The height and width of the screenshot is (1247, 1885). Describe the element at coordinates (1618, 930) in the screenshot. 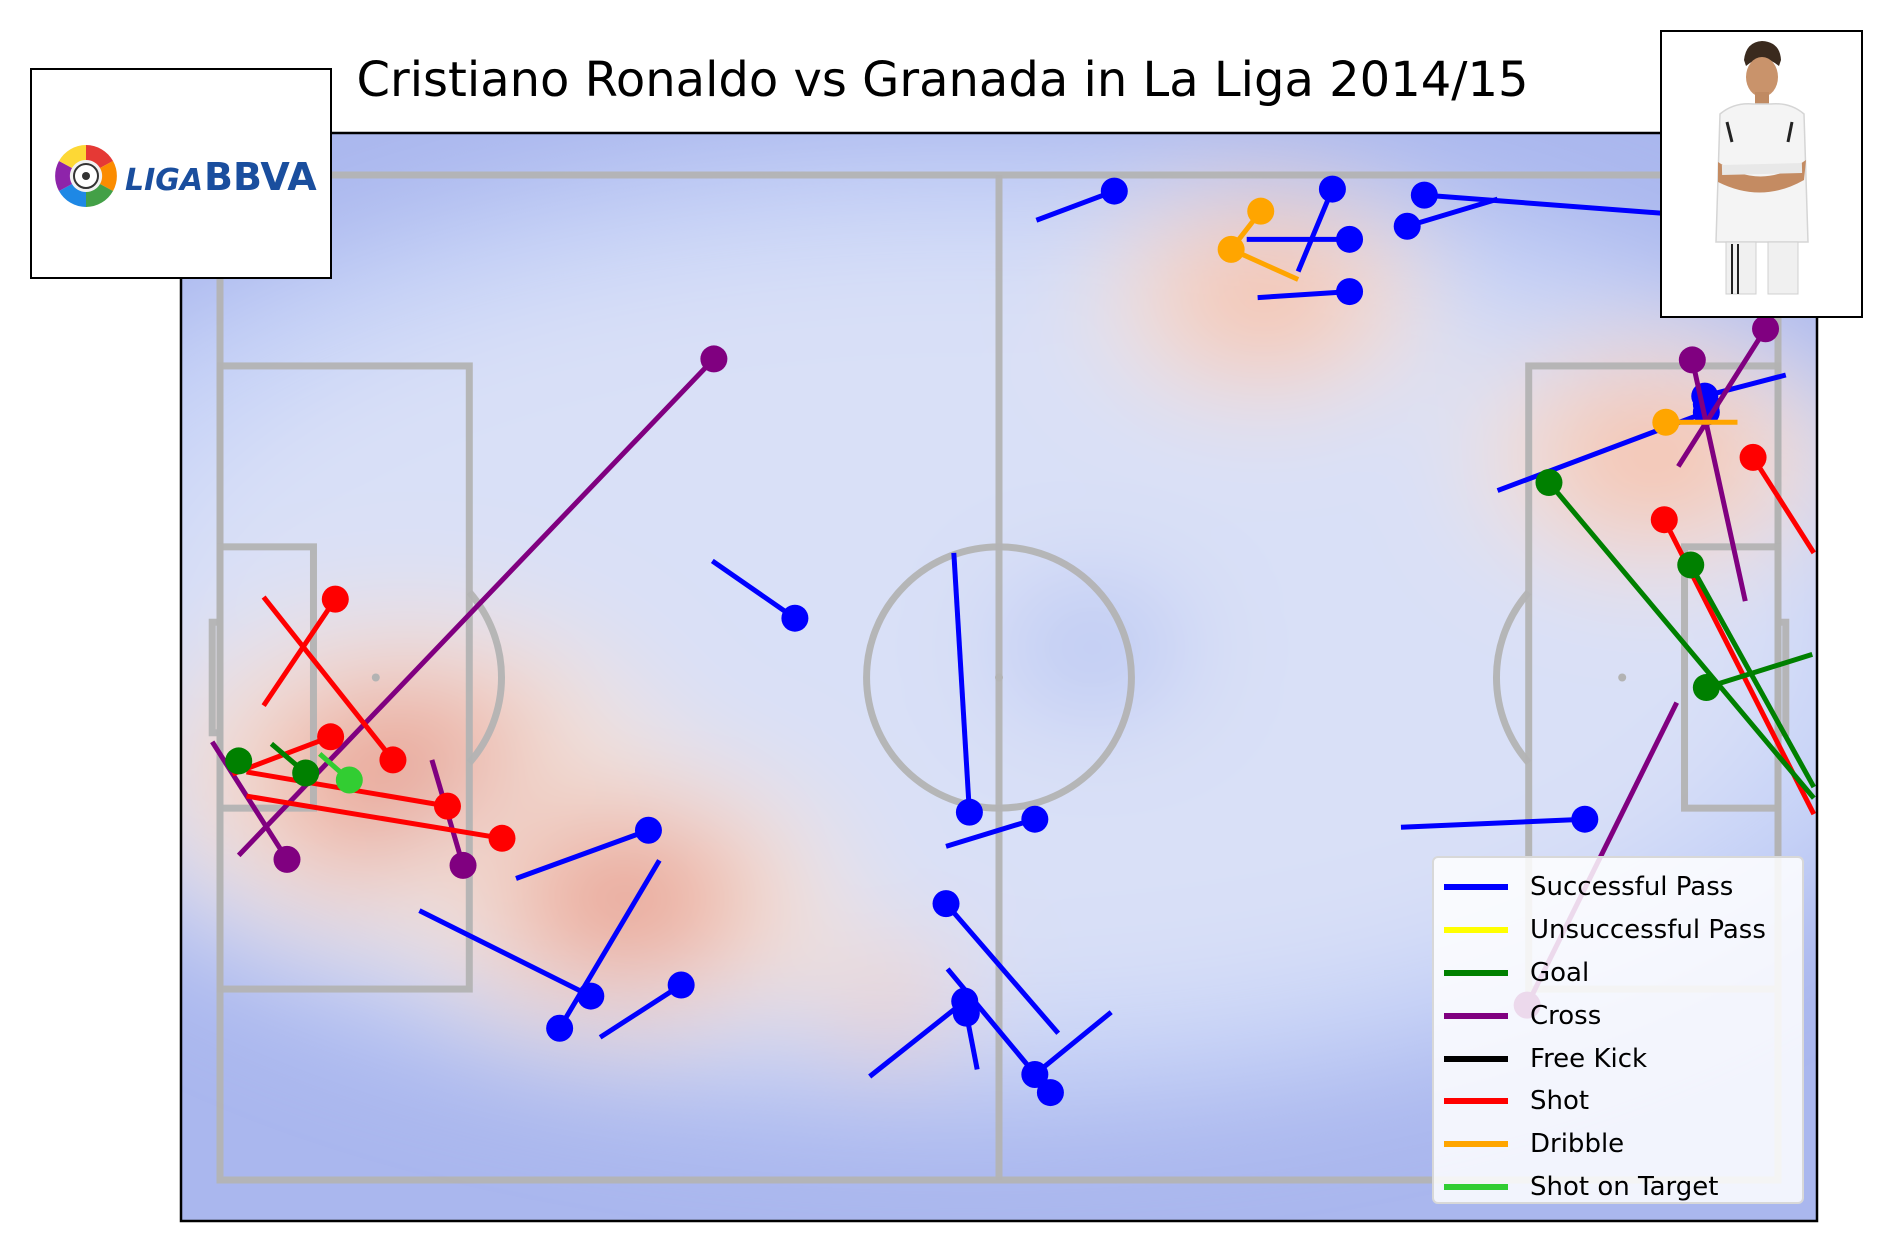

I see `legend-item: Unsuccessful Pass` at that location.